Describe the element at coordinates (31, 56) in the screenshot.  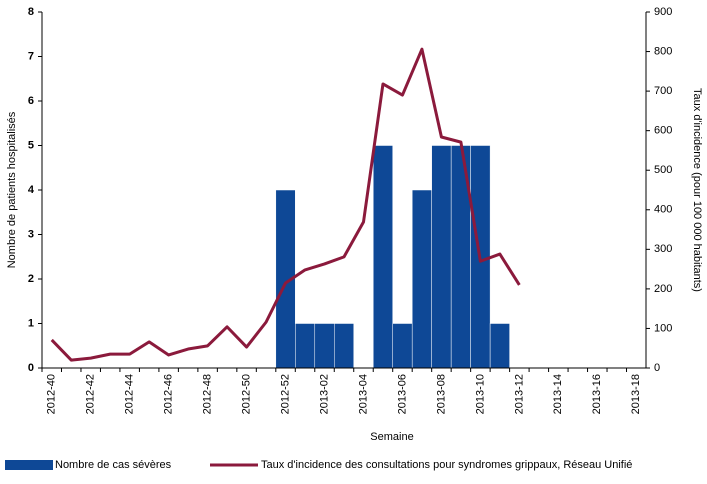
I see `y-tick-label: 7` at that location.